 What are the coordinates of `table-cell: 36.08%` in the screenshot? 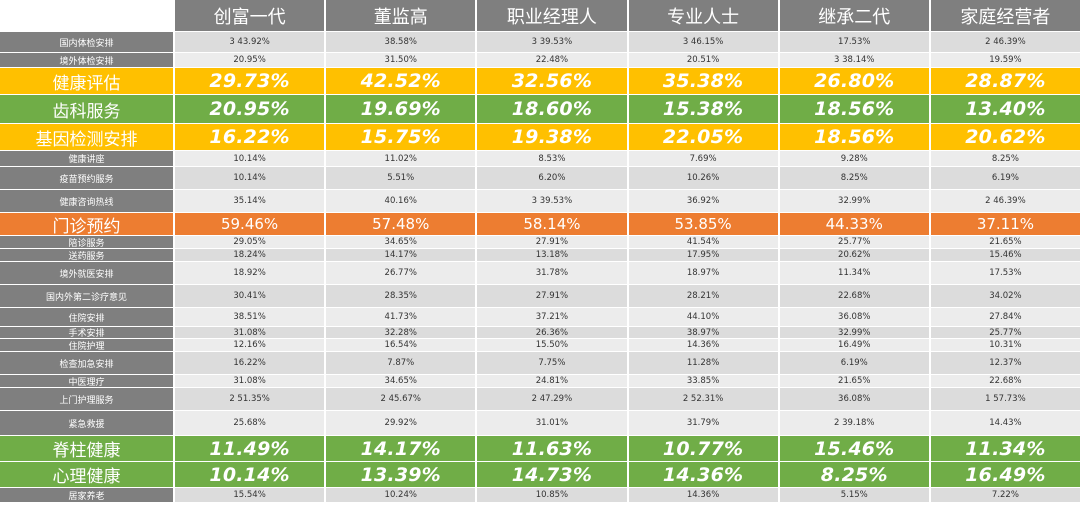 It's located at (854, 317).